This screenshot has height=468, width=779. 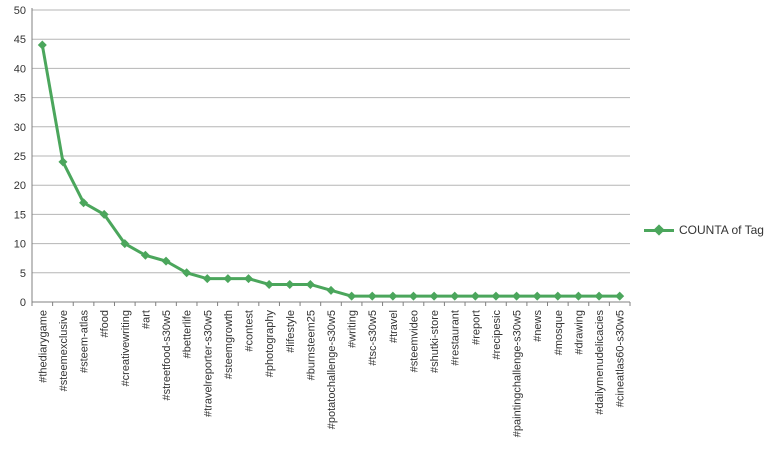 What do you see at coordinates (20, 40) in the screenshot?
I see `y-axis-tick-label: 45` at bounding box center [20, 40].